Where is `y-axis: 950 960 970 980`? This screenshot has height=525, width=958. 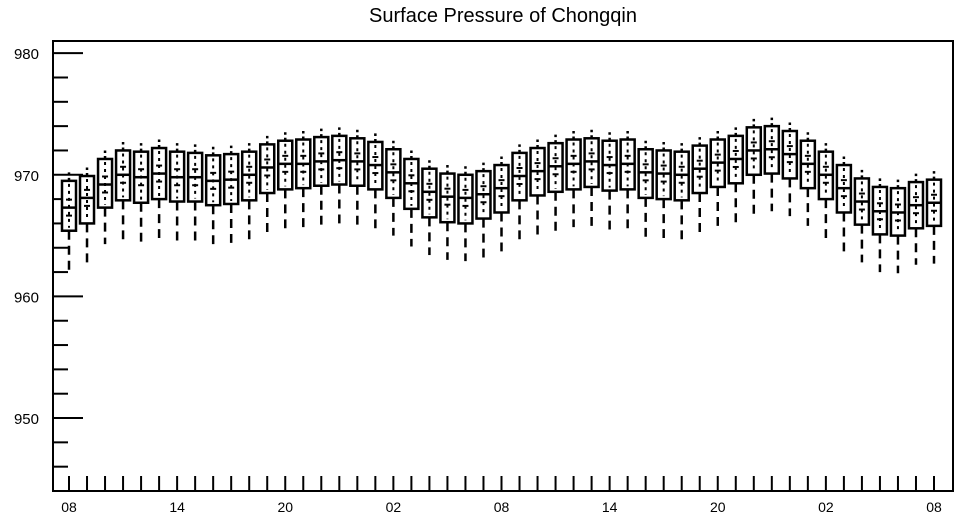 y-axis: 950 960 970 980 is located at coordinates (48, 269).